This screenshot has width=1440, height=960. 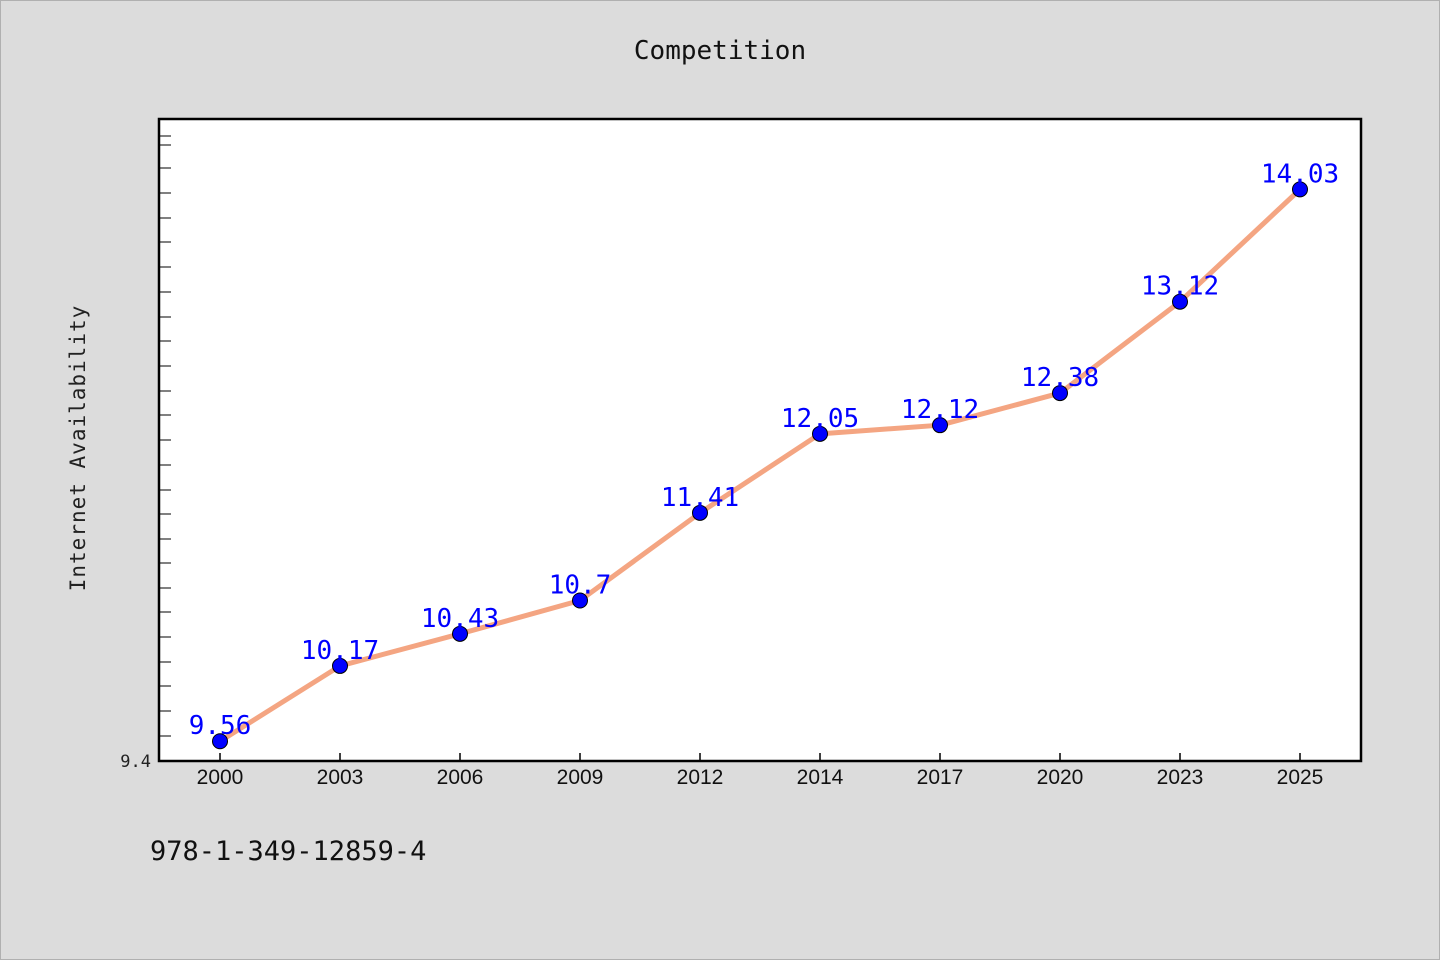 What do you see at coordinates (460, 619) in the screenshot?
I see `data-label: 10.43` at bounding box center [460, 619].